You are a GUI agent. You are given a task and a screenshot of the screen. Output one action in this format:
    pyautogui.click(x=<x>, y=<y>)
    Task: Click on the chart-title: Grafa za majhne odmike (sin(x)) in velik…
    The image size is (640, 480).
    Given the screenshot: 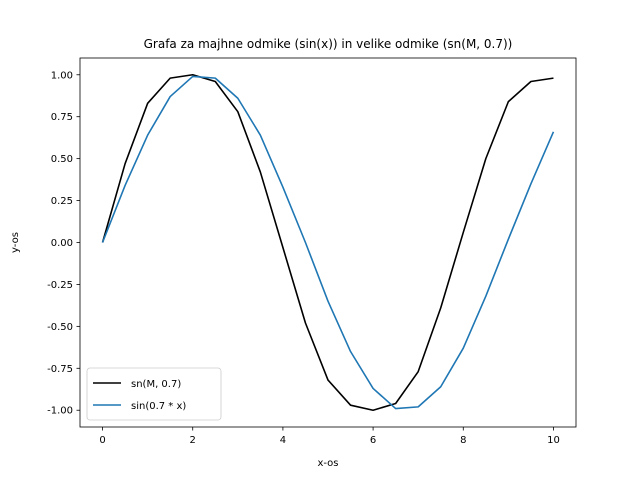 What is the action you would take?
    pyautogui.click(x=328, y=44)
    